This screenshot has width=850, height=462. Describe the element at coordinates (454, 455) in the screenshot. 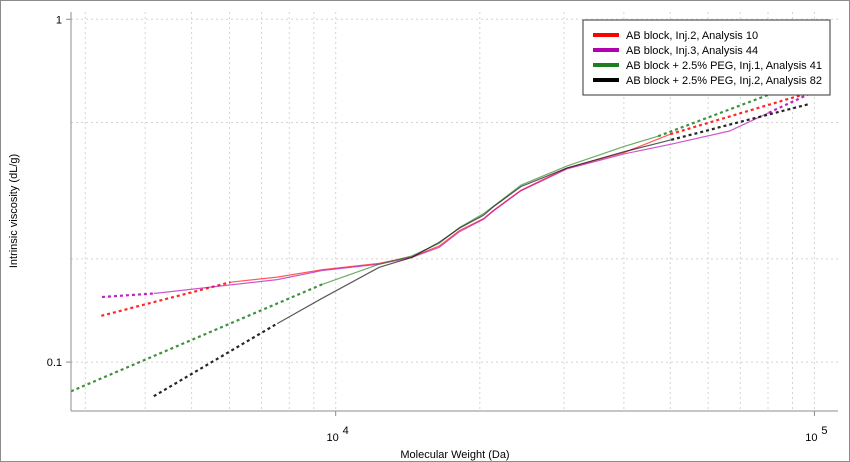

I see `x-axis-title: Molecular Weight (Da)` at that location.